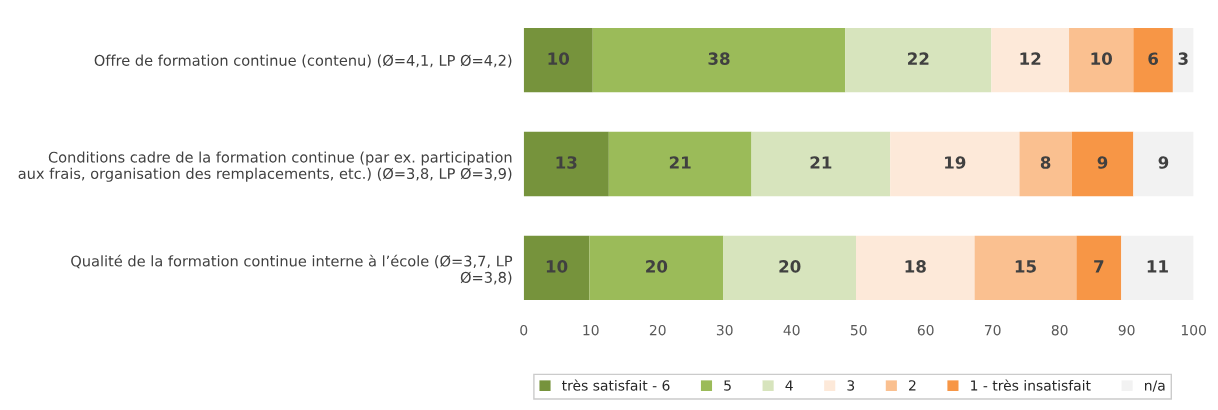 The image size is (1218, 410). I want to click on legend-label: 4, so click(789, 385).